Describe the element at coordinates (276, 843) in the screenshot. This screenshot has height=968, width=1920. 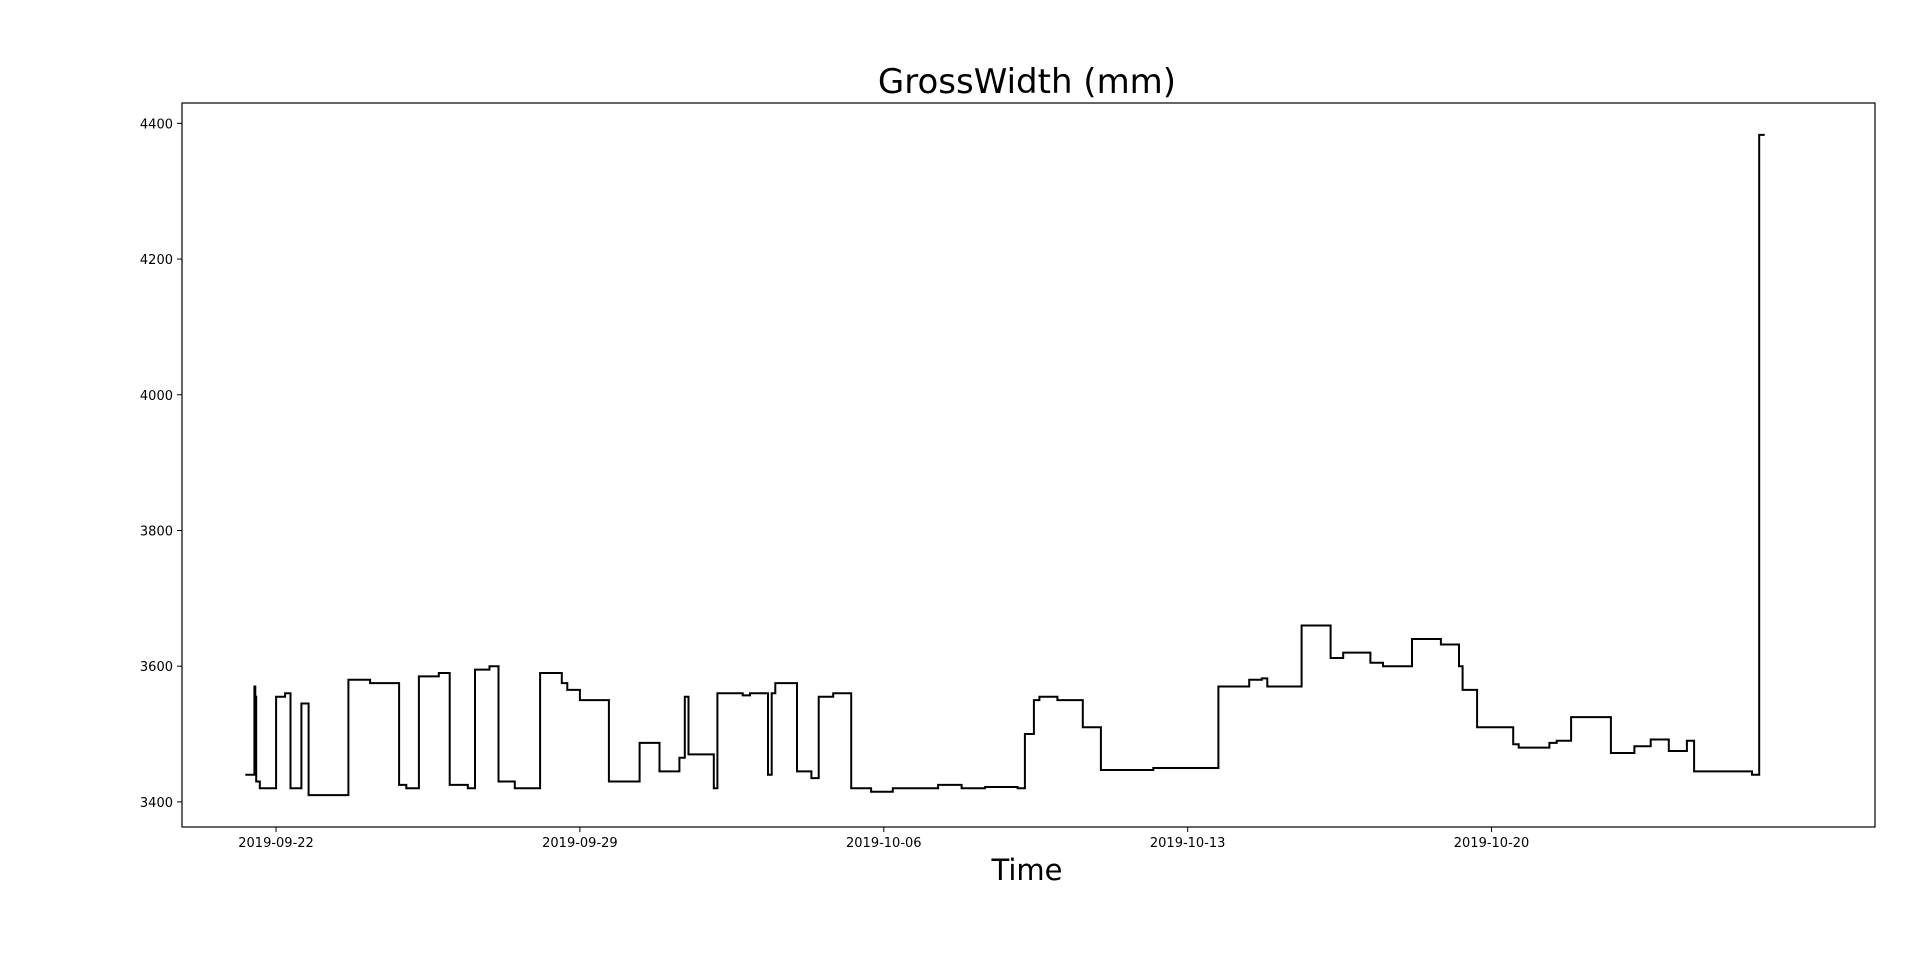
I see `x-tick-label: 2019-09-22` at that location.